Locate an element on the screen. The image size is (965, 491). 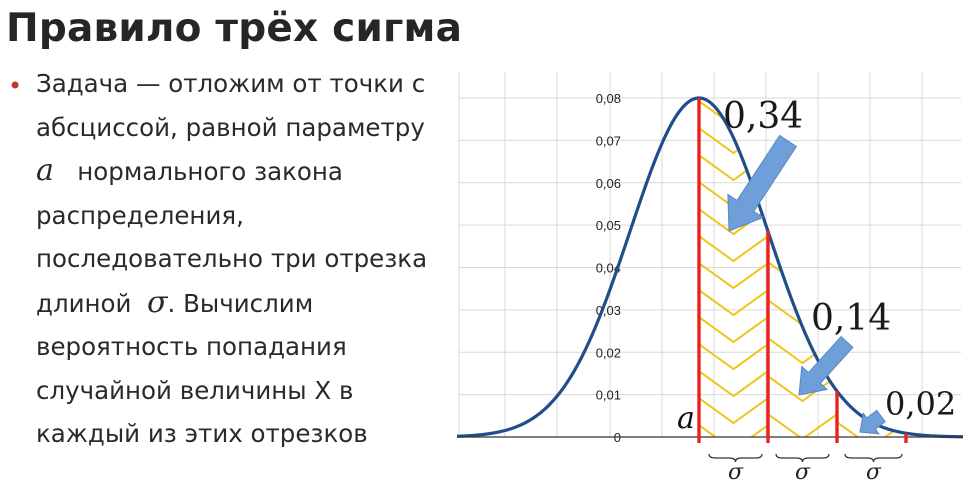
text-line: абсциссой, равной параметру is located at coordinates (230, 127).